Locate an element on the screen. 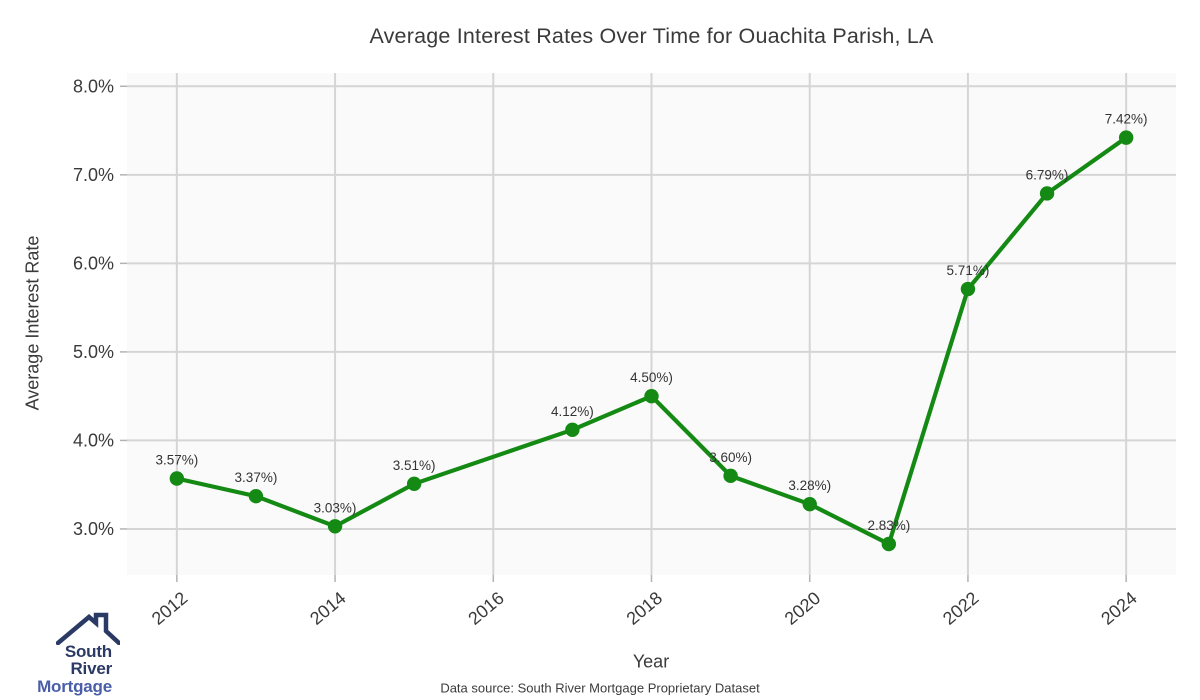 The height and width of the screenshot is (700, 1200). company-logo: South River Mortgage is located at coordinates (70, 654).